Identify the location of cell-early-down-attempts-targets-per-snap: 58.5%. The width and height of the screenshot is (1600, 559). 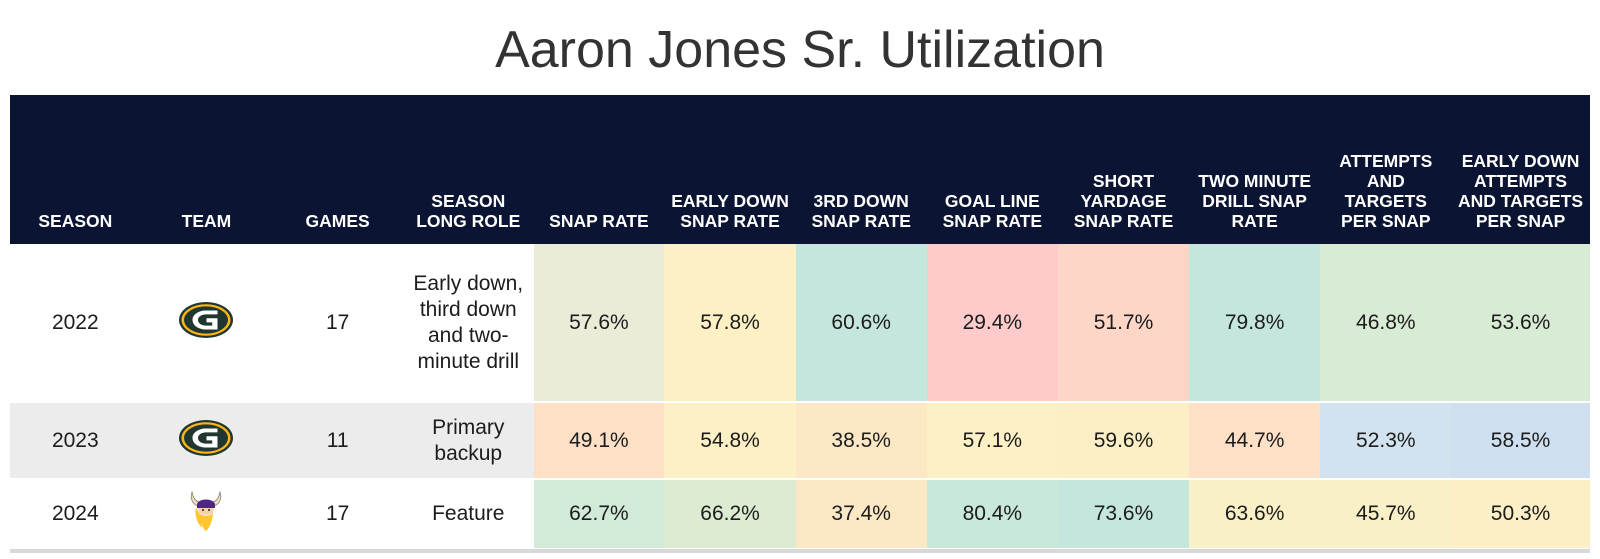
(1520, 441).